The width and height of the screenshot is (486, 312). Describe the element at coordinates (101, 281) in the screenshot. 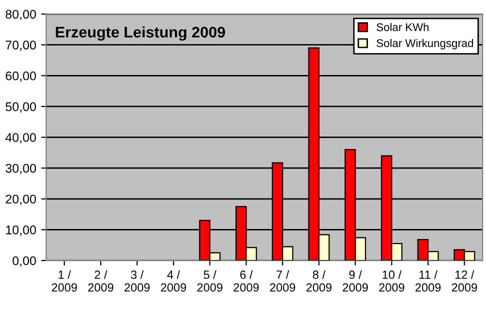

I see `x-tick-label: 2 / 2009` at that location.